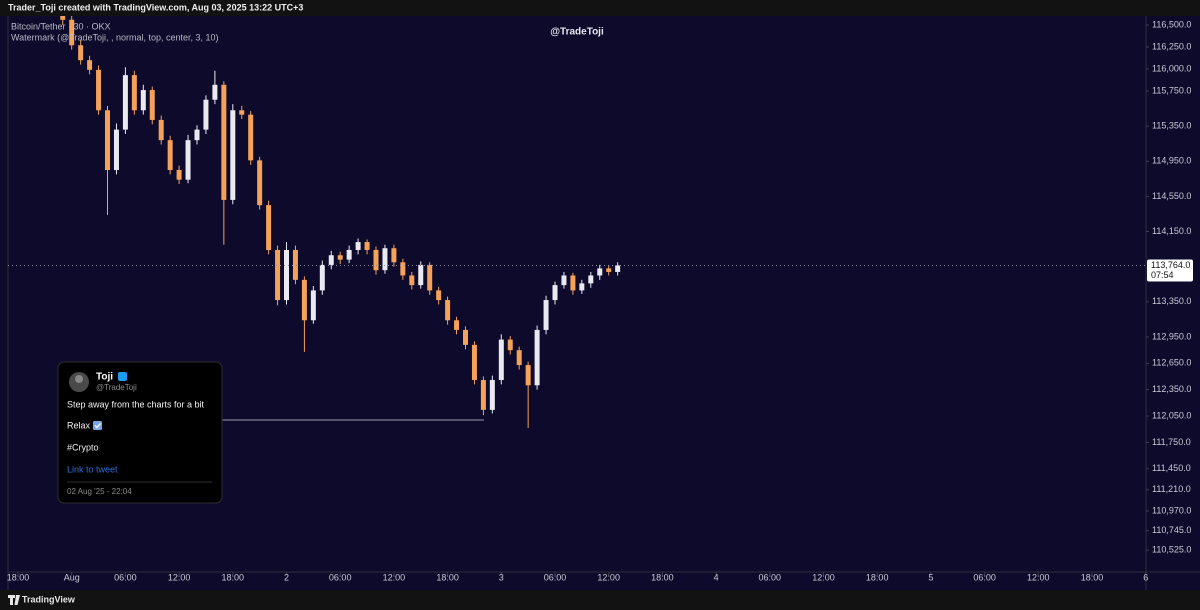 The image size is (1200, 610). I want to click on tweet-handle: @TradeToji, so click(116, 387).